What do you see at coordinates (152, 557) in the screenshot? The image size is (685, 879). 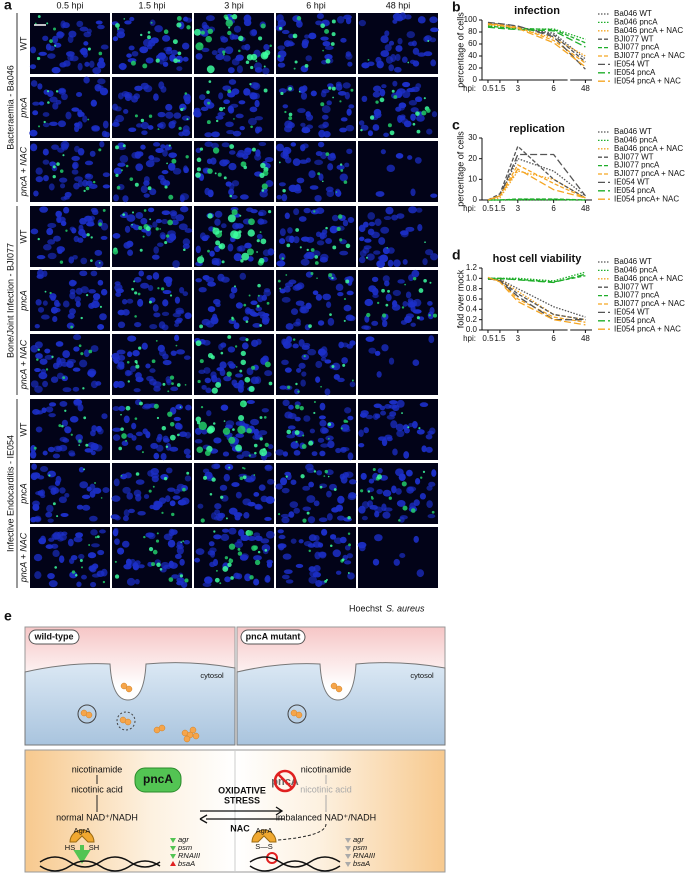 I see `micrograph` at bounding box center [152, 557].